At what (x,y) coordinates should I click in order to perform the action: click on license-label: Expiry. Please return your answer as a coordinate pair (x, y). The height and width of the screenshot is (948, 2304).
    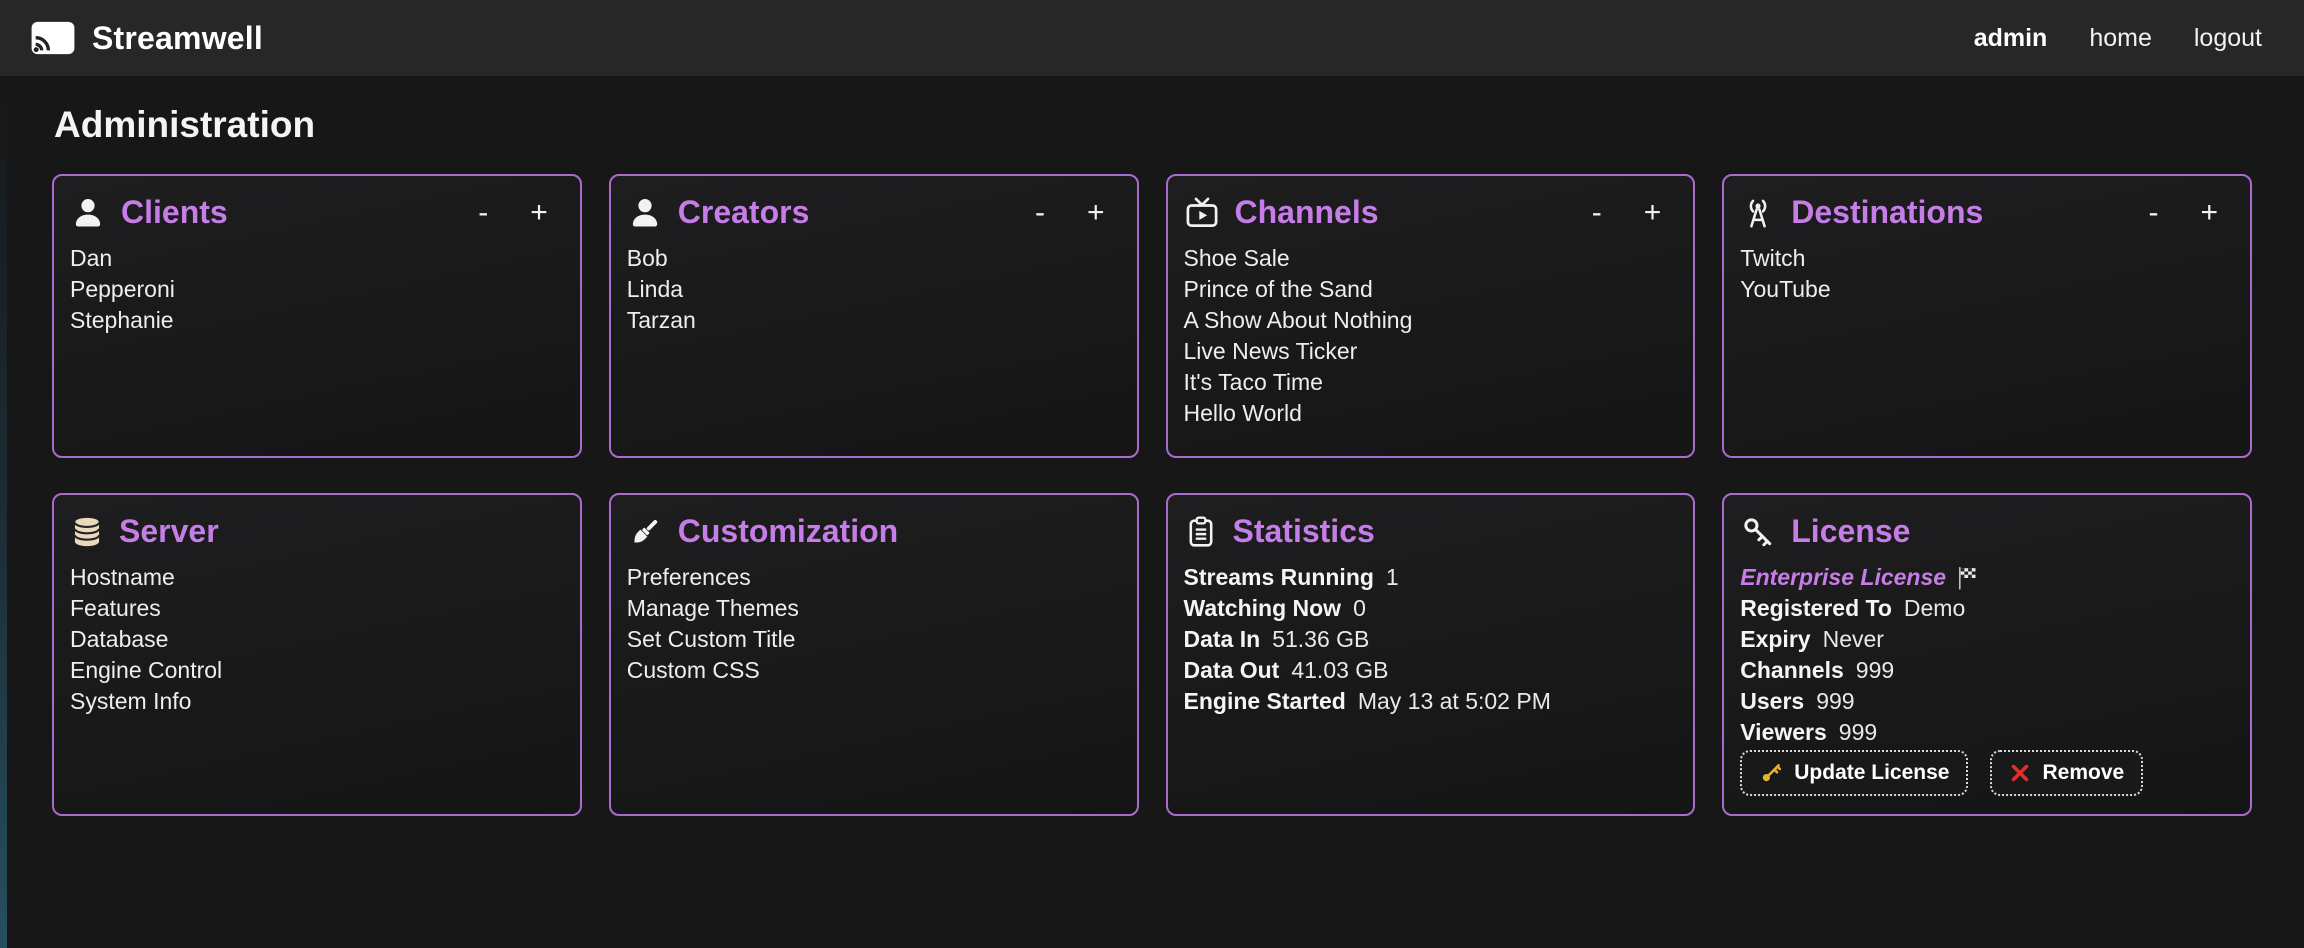
    Looking at the image, I should click on (1775, 639).